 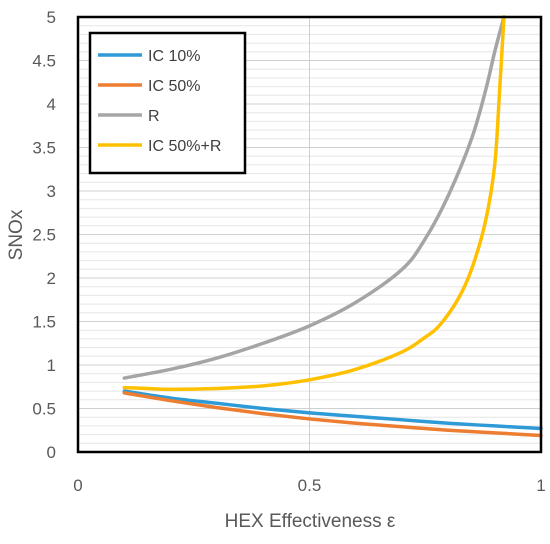 What do you see at coordinates (540, 485) in the screenshot?
I see `x-tick-label: 1` at bounding box center [540, 485].